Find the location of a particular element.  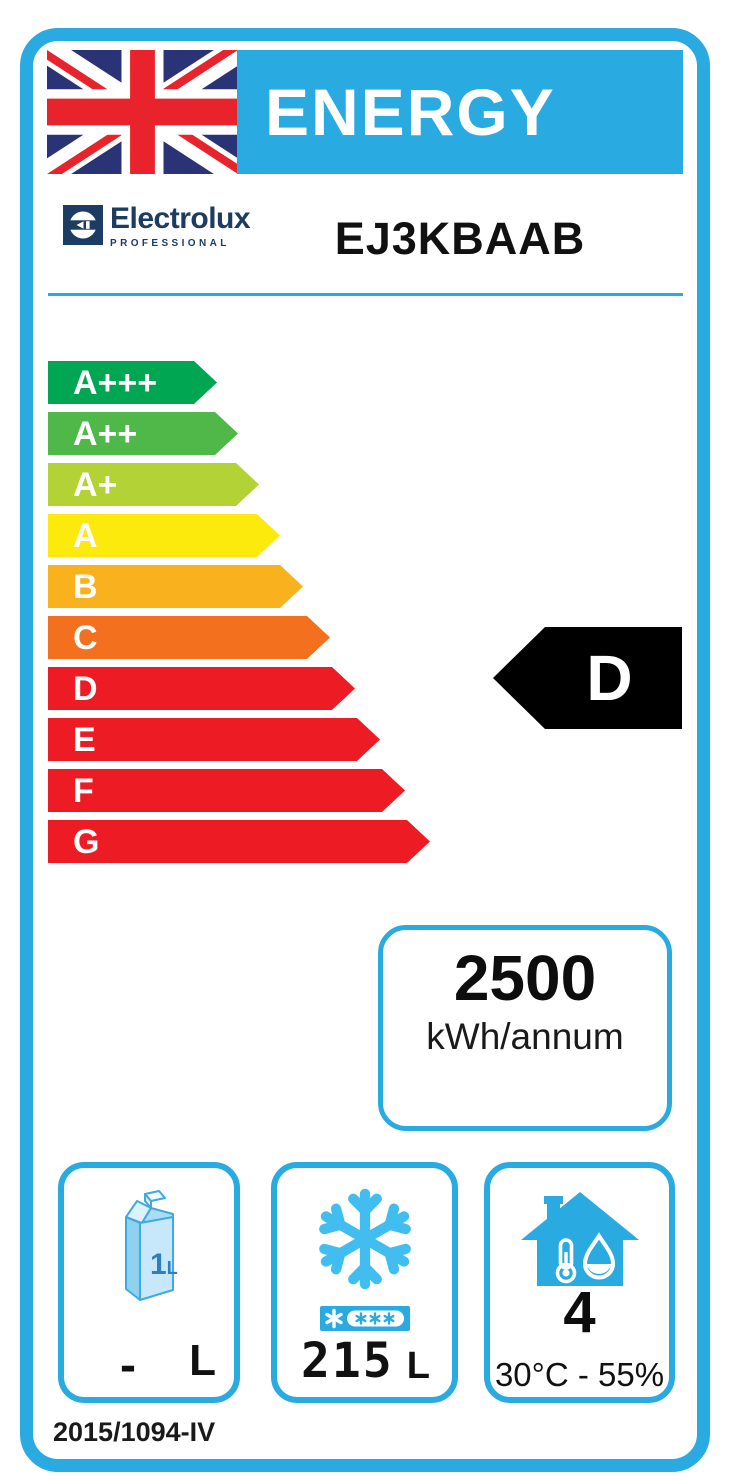

frozen-volume-box: 215 L is located at coordinates (364, 1282).